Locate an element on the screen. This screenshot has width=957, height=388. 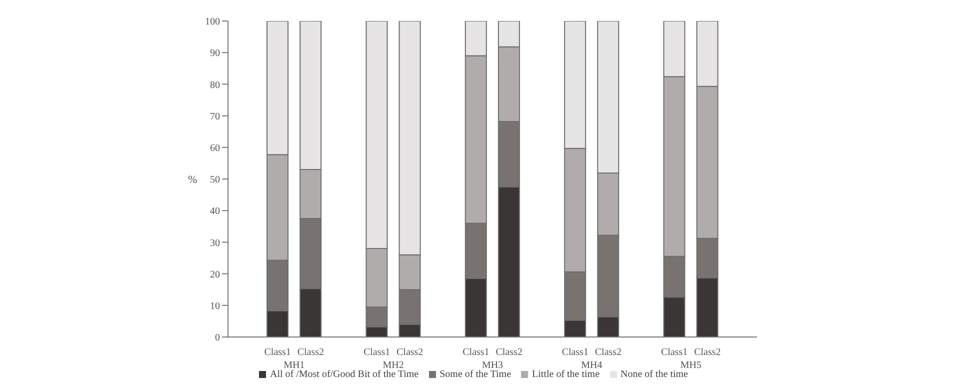
y-tick-label: 90 is located at coordinates (215, 54).